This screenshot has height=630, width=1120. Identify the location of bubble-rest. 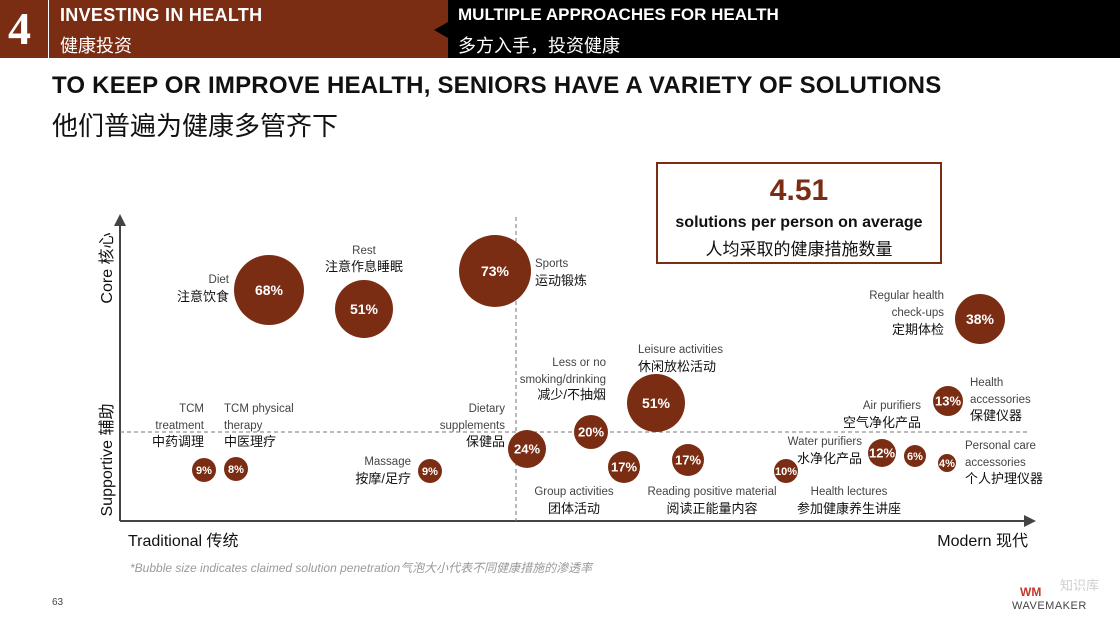
(364, 309).